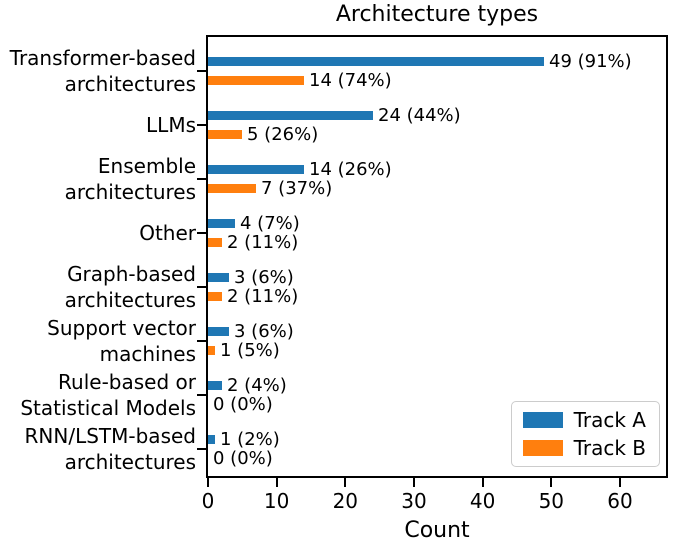 The height and width of the screenshot is (547, 679). What do you see at coordinates (482, 501) in the screenshot?
I see `x-tick-label: 40` at bounding box center [482, 501].